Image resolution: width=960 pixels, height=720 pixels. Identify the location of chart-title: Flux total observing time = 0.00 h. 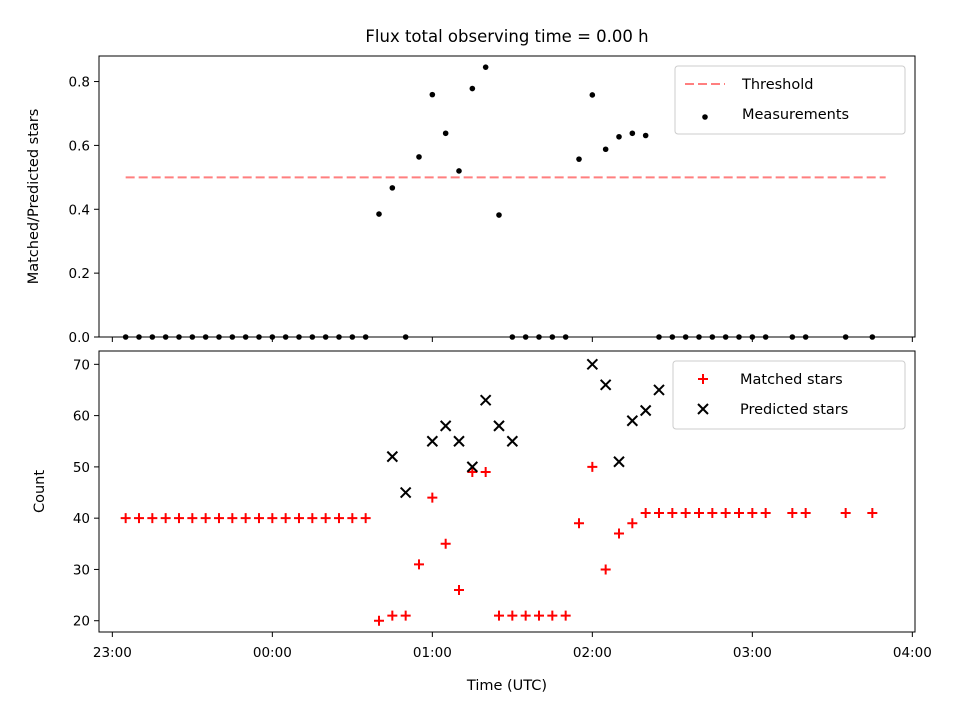
(506, 36).